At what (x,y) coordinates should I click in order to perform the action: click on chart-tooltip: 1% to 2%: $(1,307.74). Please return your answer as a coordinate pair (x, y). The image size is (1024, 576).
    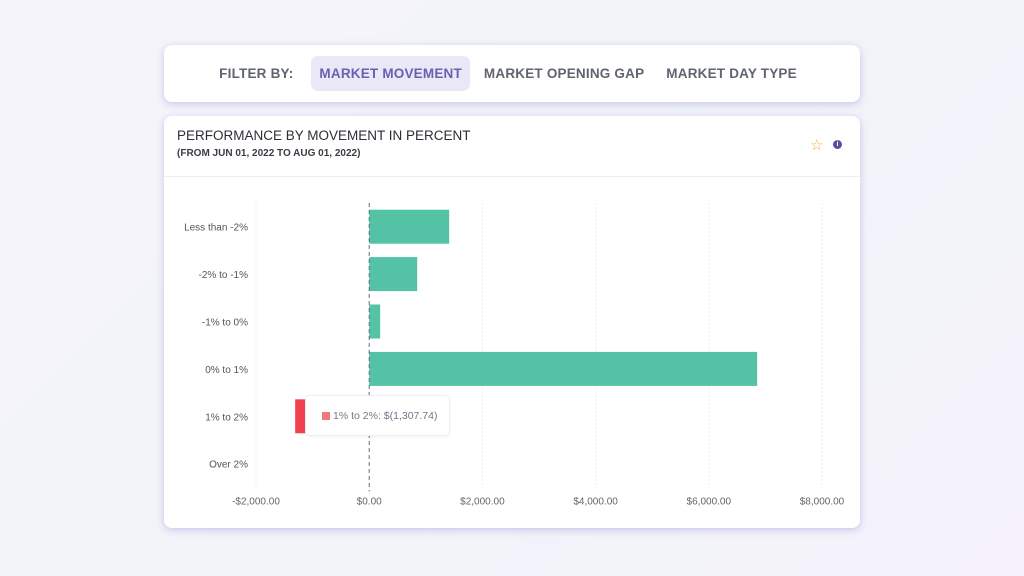
    Looking at the image, I should click on (377, 415).